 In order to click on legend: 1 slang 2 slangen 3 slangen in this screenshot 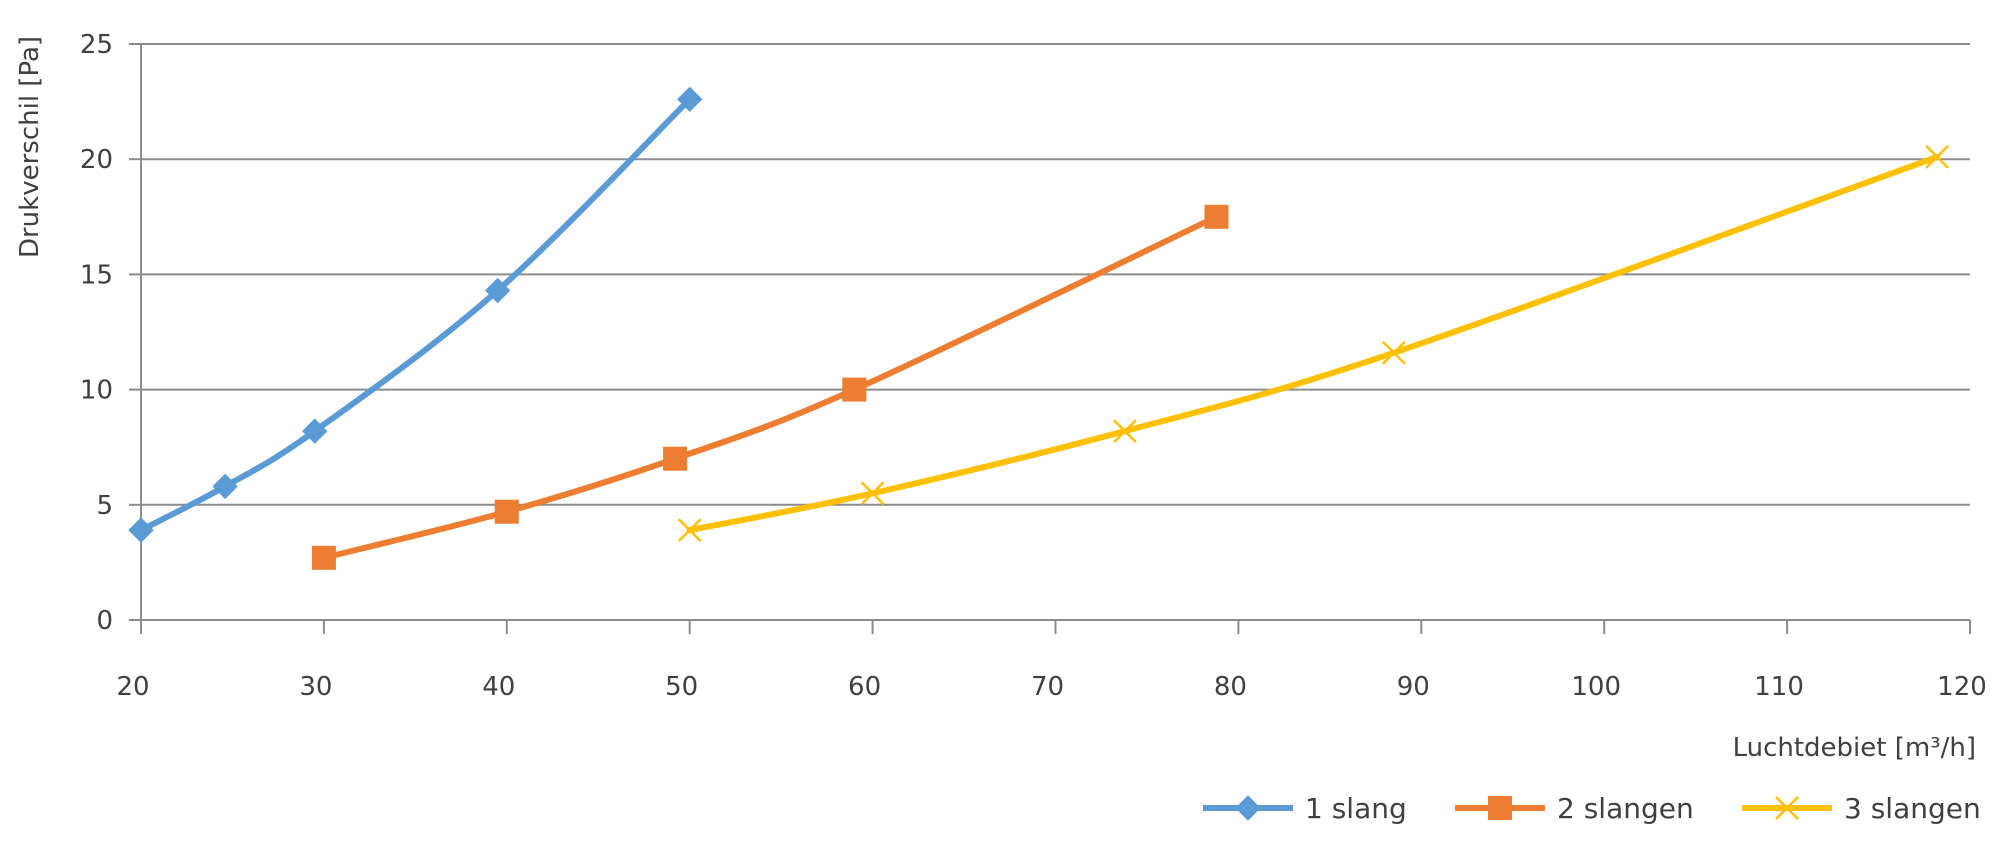, I will do `click(1592, 808)`.